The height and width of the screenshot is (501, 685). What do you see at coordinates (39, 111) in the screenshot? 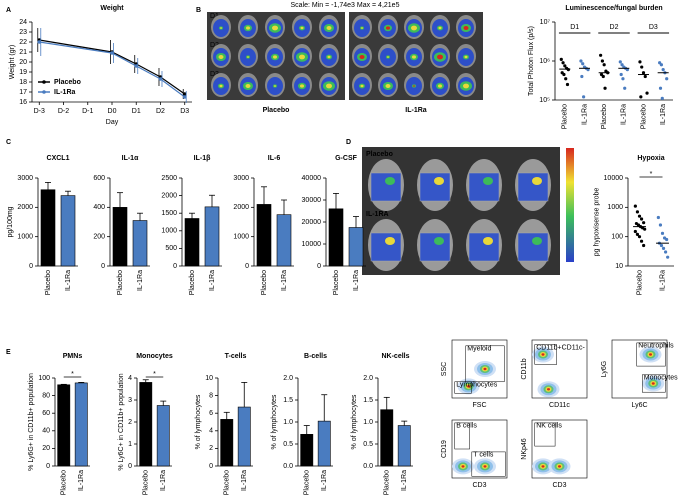
I see `x-tick-label: D-3` at bounding box center [39, 111].